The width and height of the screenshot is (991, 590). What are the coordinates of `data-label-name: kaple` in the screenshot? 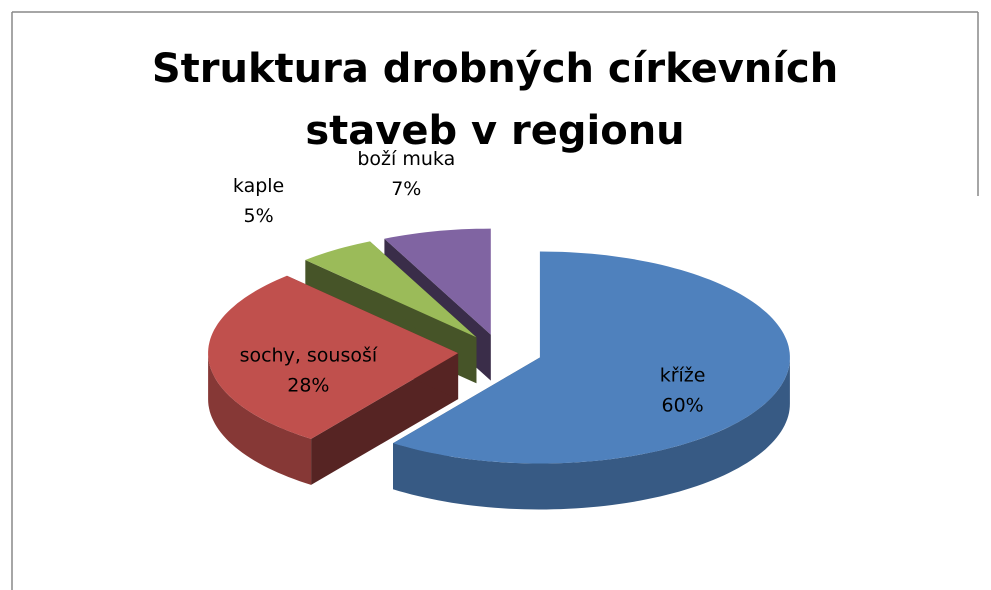 It's located at (258, 186).